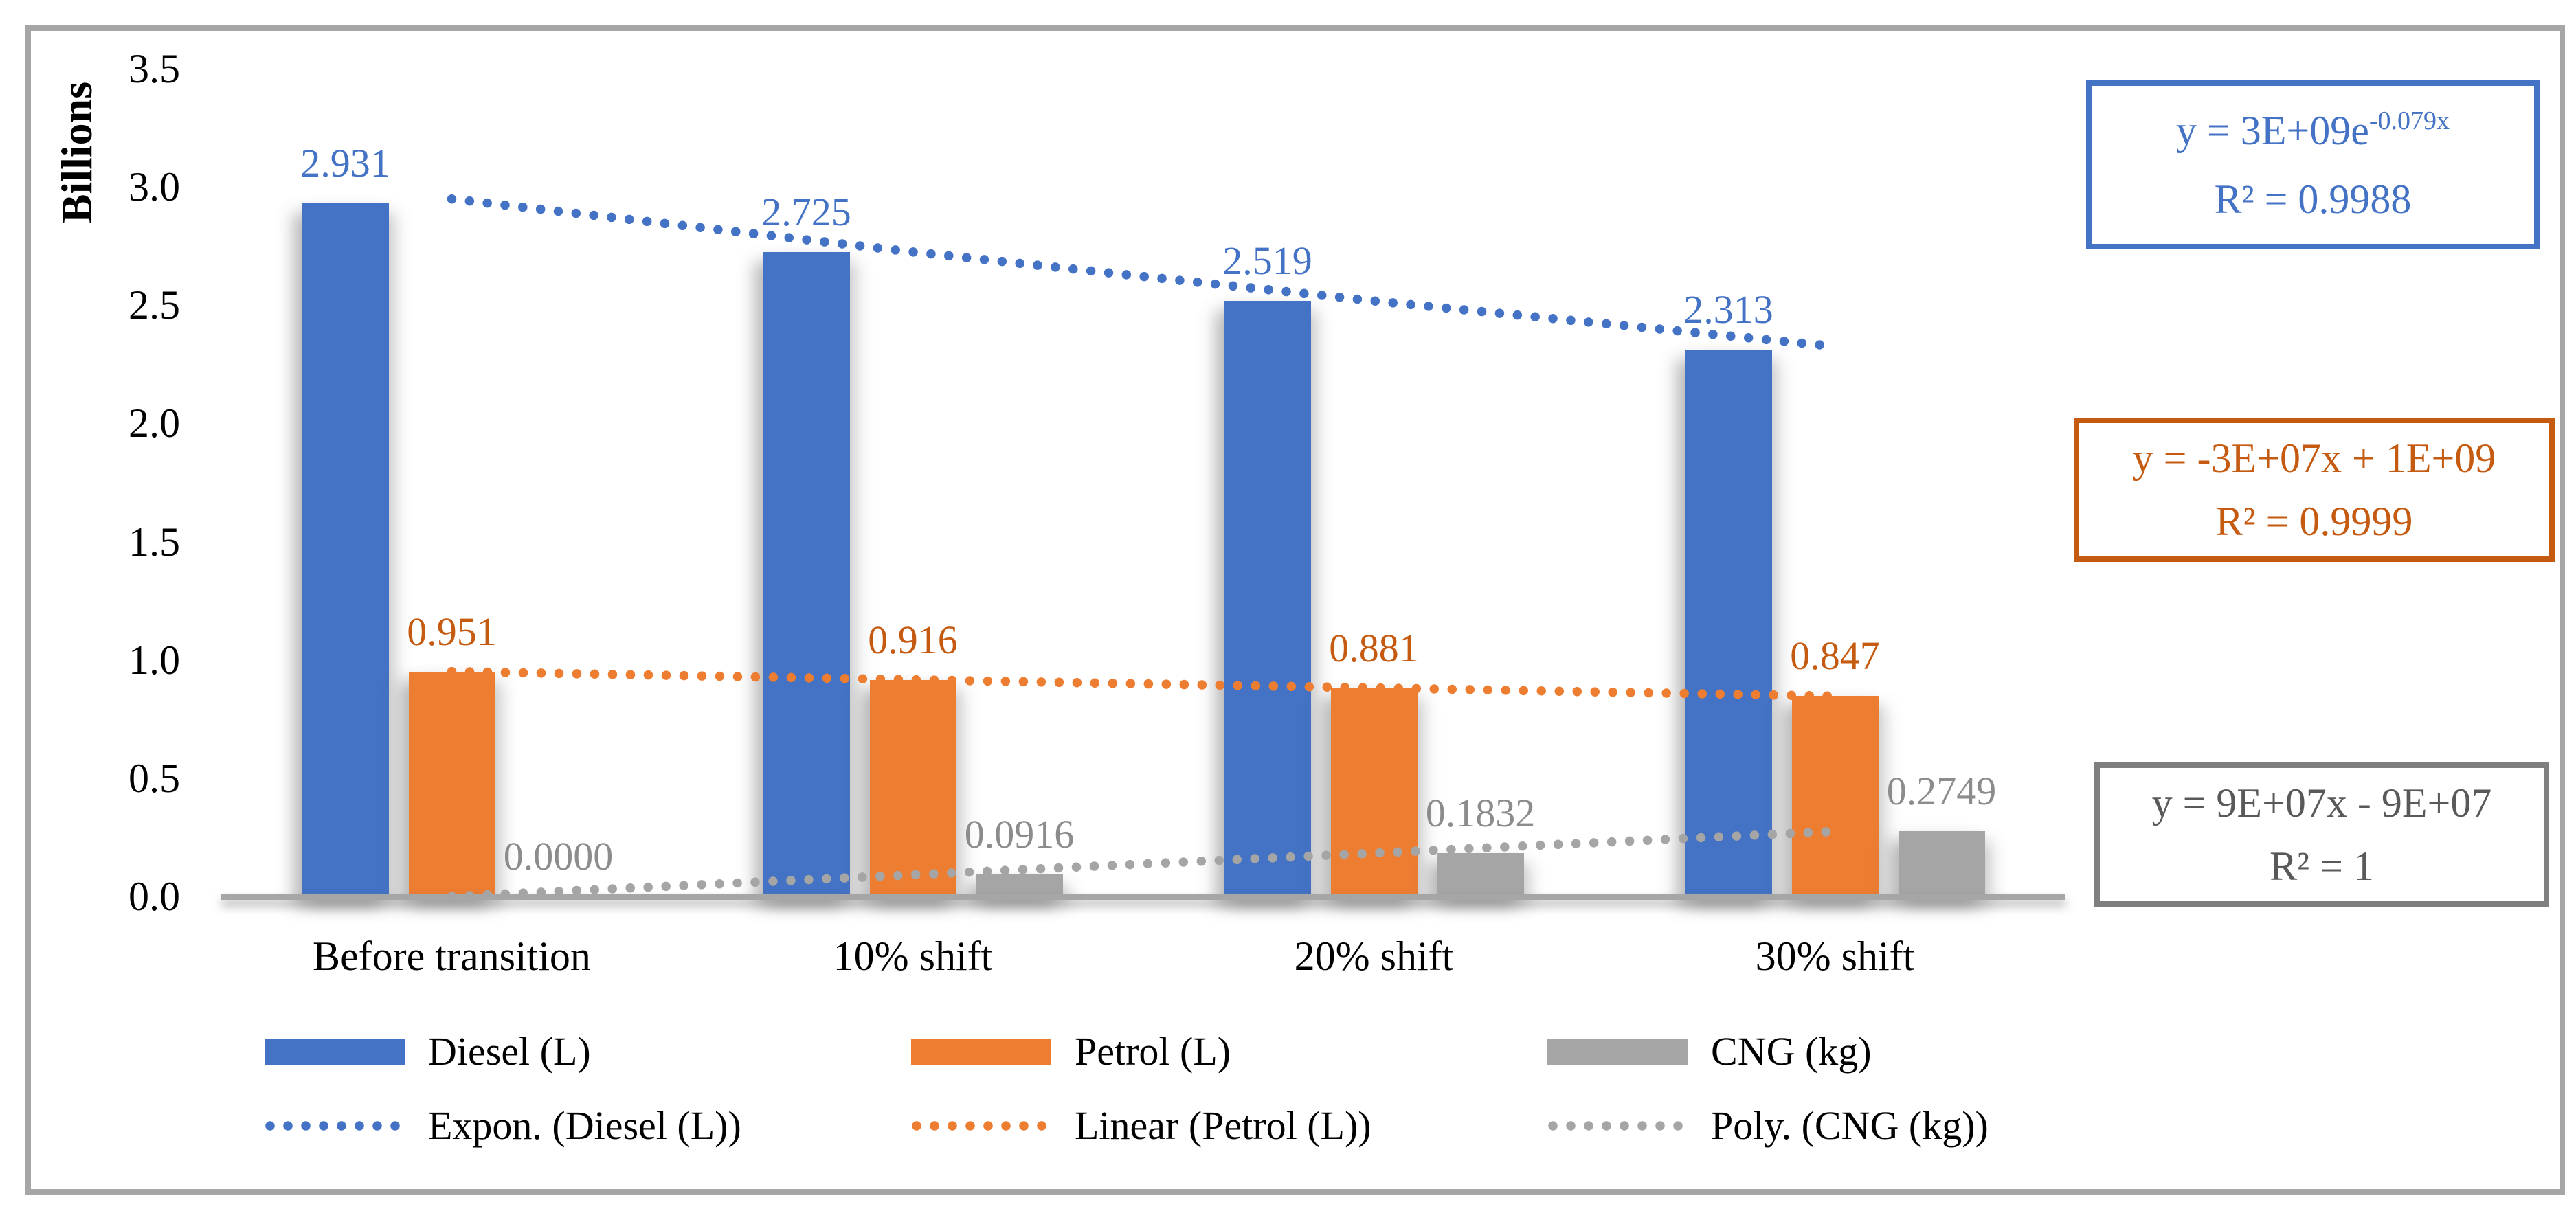 Image resolution: width=2576 pixels, height=1211 pixels. I want to click on equation-box-petrol: y = -3E+07x + 1E+09 R² = 0.9999, so click(2314, 490).